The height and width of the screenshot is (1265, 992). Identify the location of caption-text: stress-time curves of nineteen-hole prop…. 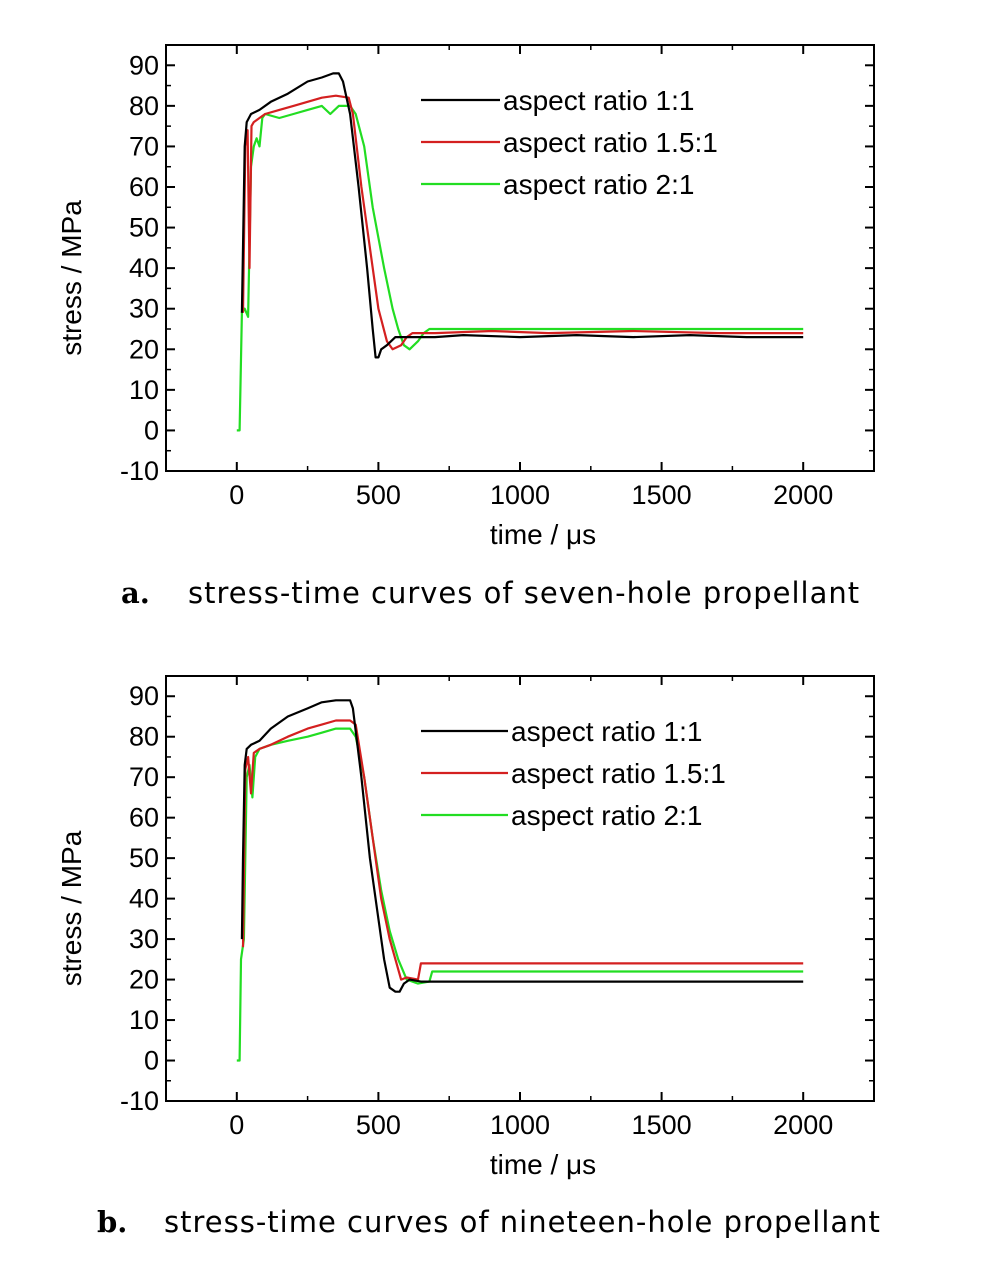
(522, 1222).